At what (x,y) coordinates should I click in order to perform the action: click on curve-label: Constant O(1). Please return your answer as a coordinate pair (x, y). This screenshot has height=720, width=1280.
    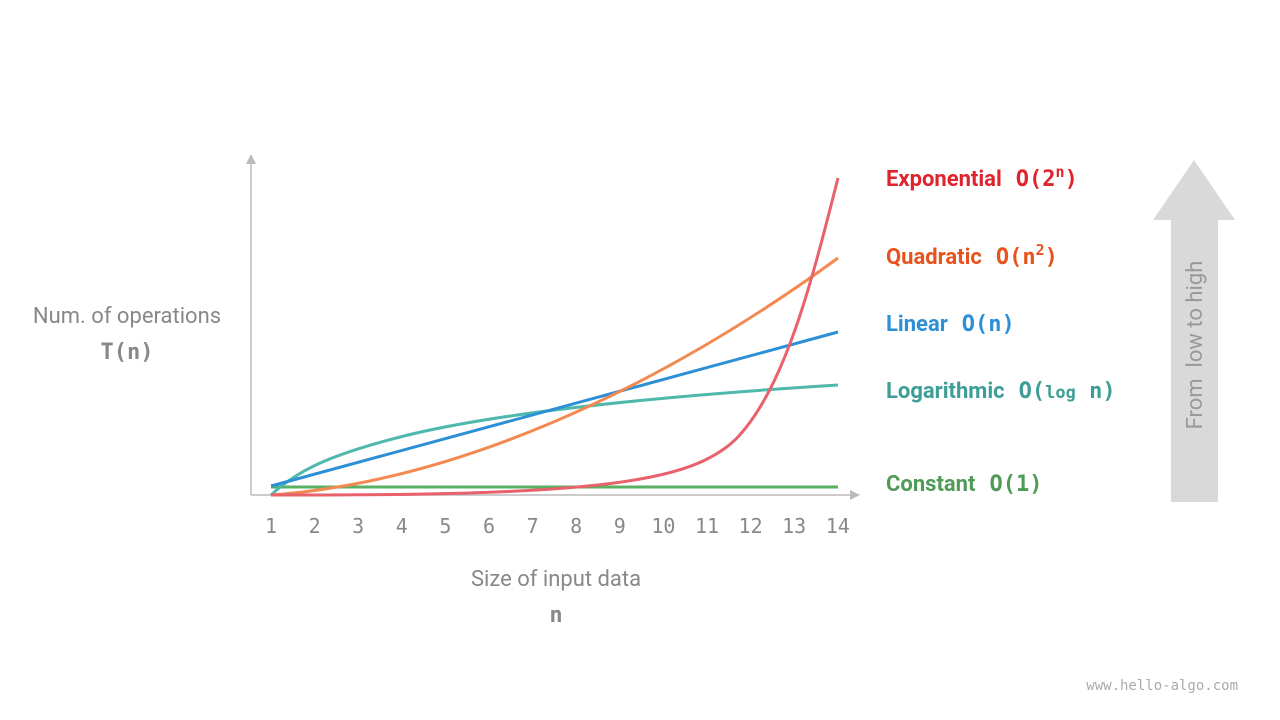
    Looking at the image, I should click on (964, 484).